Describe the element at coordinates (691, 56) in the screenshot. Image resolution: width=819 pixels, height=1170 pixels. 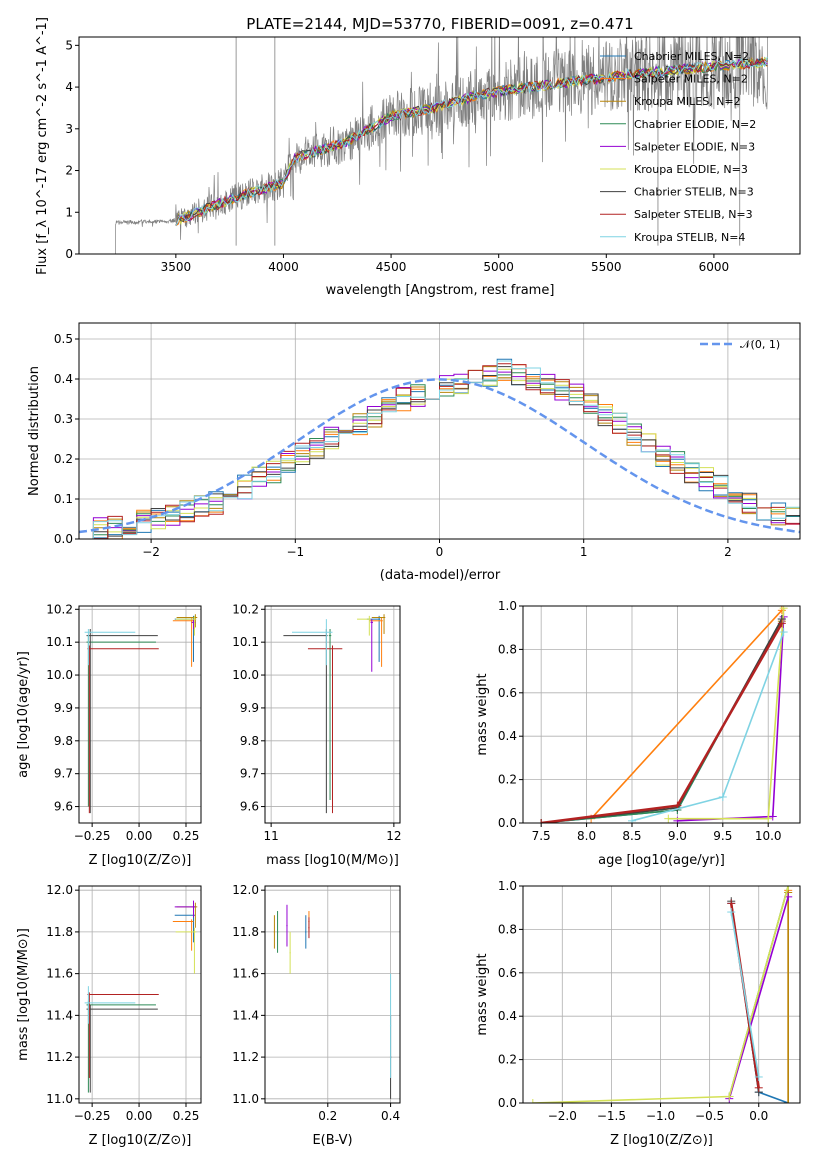
I see `legend-entry: Chabrier MILES, N=2` at that location.